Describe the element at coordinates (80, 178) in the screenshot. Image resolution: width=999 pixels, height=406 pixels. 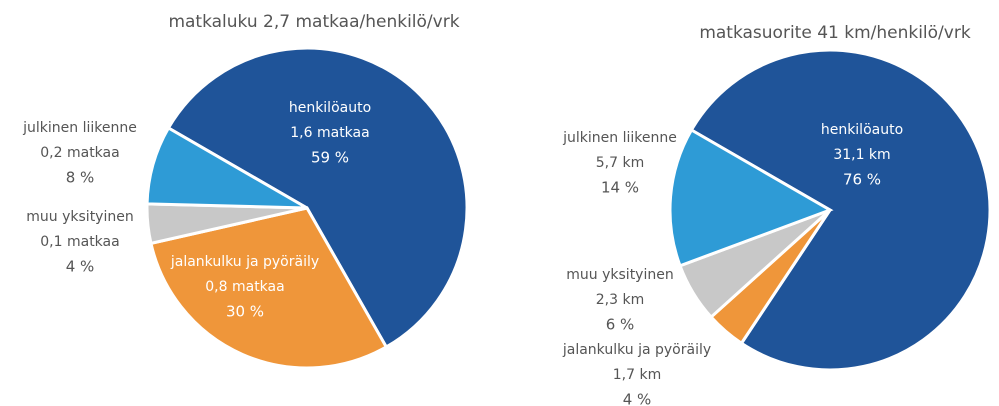
I see `slice-percent: 8 %` at that location.